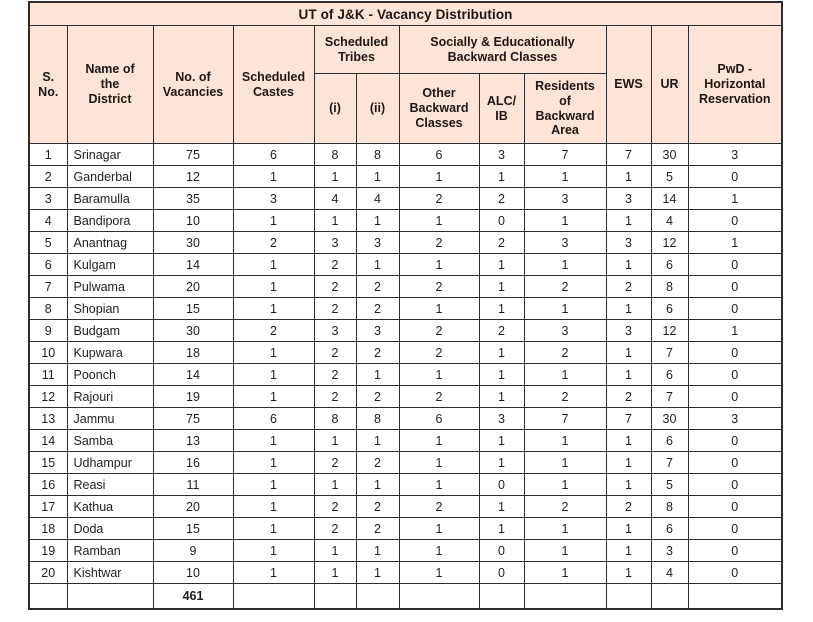 The height and width of the screenshot is (622, 813). I want to click on cell-vacancies: 30, so click(193, 330).